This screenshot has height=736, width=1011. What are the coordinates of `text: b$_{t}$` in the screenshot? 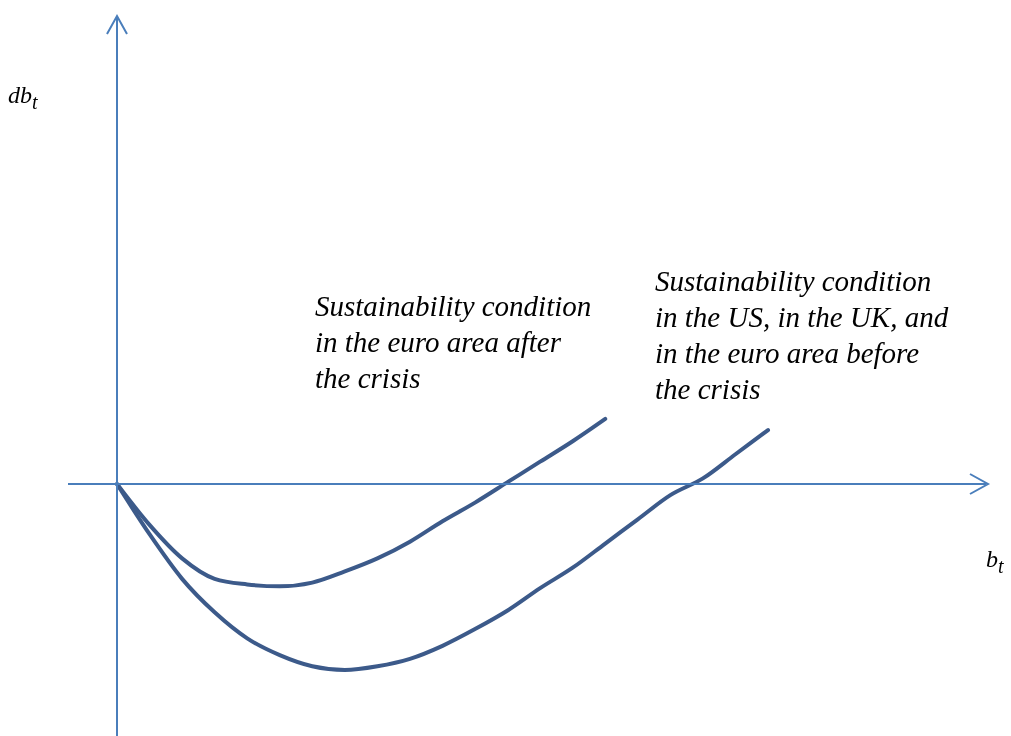 It's located at (995, 562).